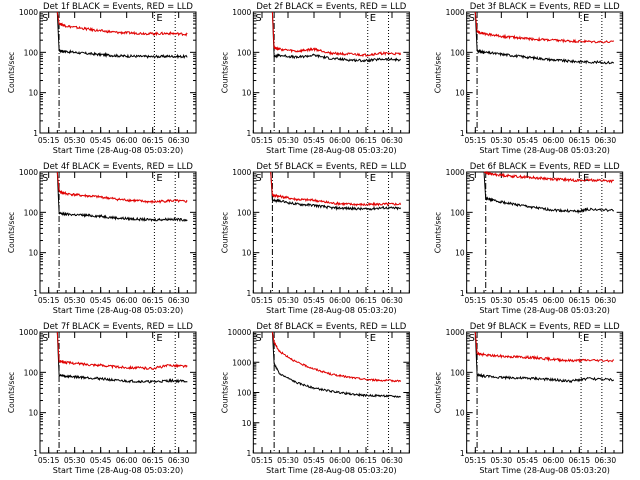  What do you see at coordinates (545, 167) in the screenshot?
I see `chart-title: Det 6f BLACK = Events, RED = LLD` at bounding box center [545, 167].